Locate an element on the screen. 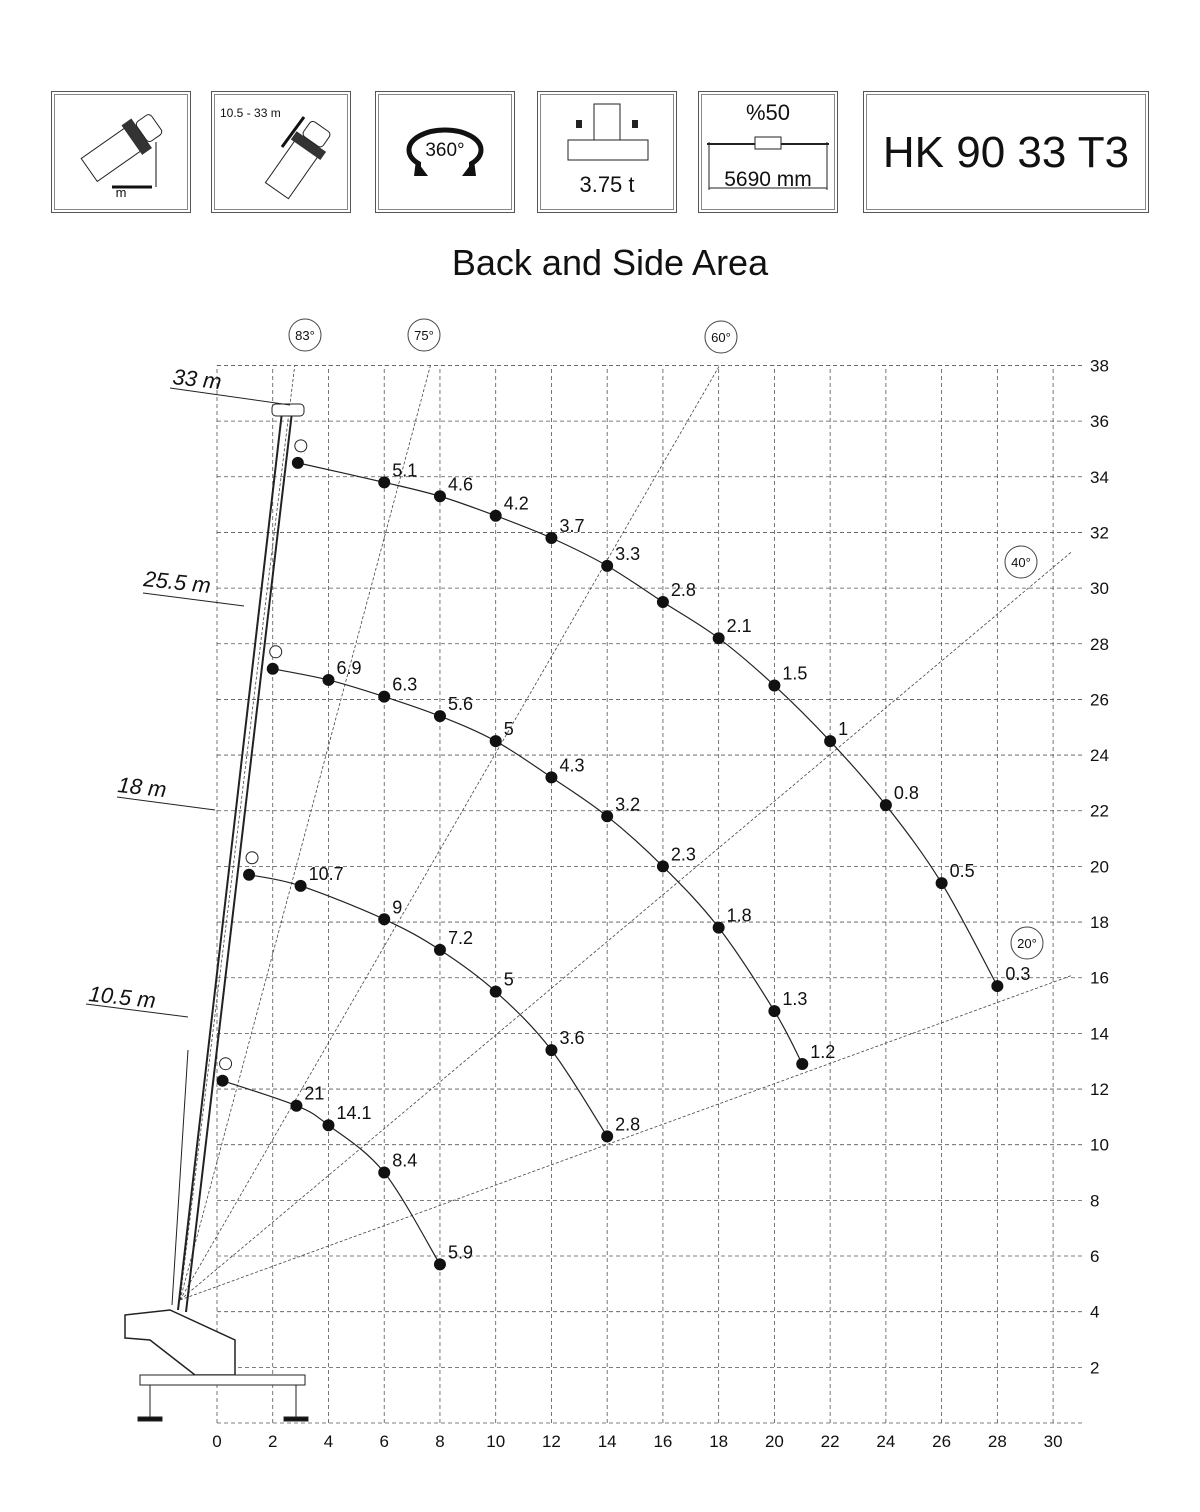 Image resolution: width=1200 pixels, height=1512 pixels. load-value-label: 5.6 is located at coordinates (460, 704).